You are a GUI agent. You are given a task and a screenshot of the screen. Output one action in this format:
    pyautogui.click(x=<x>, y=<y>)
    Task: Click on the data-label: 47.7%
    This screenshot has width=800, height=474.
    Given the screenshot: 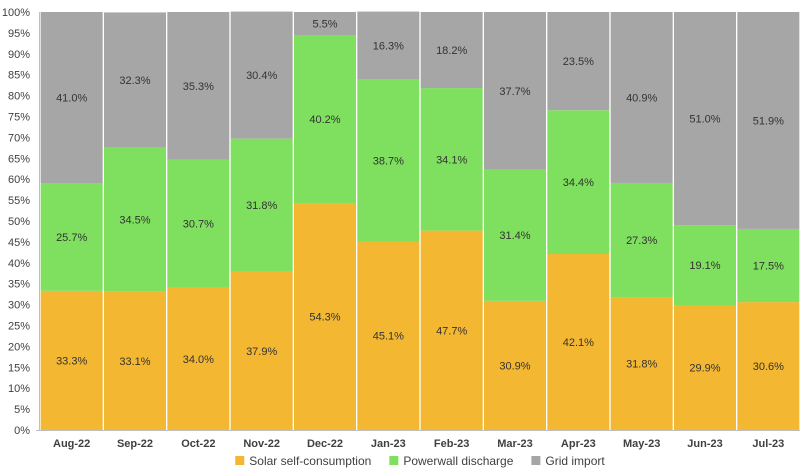 What is the action you would take?
    pyautogui.click(x=451, y=331)
    